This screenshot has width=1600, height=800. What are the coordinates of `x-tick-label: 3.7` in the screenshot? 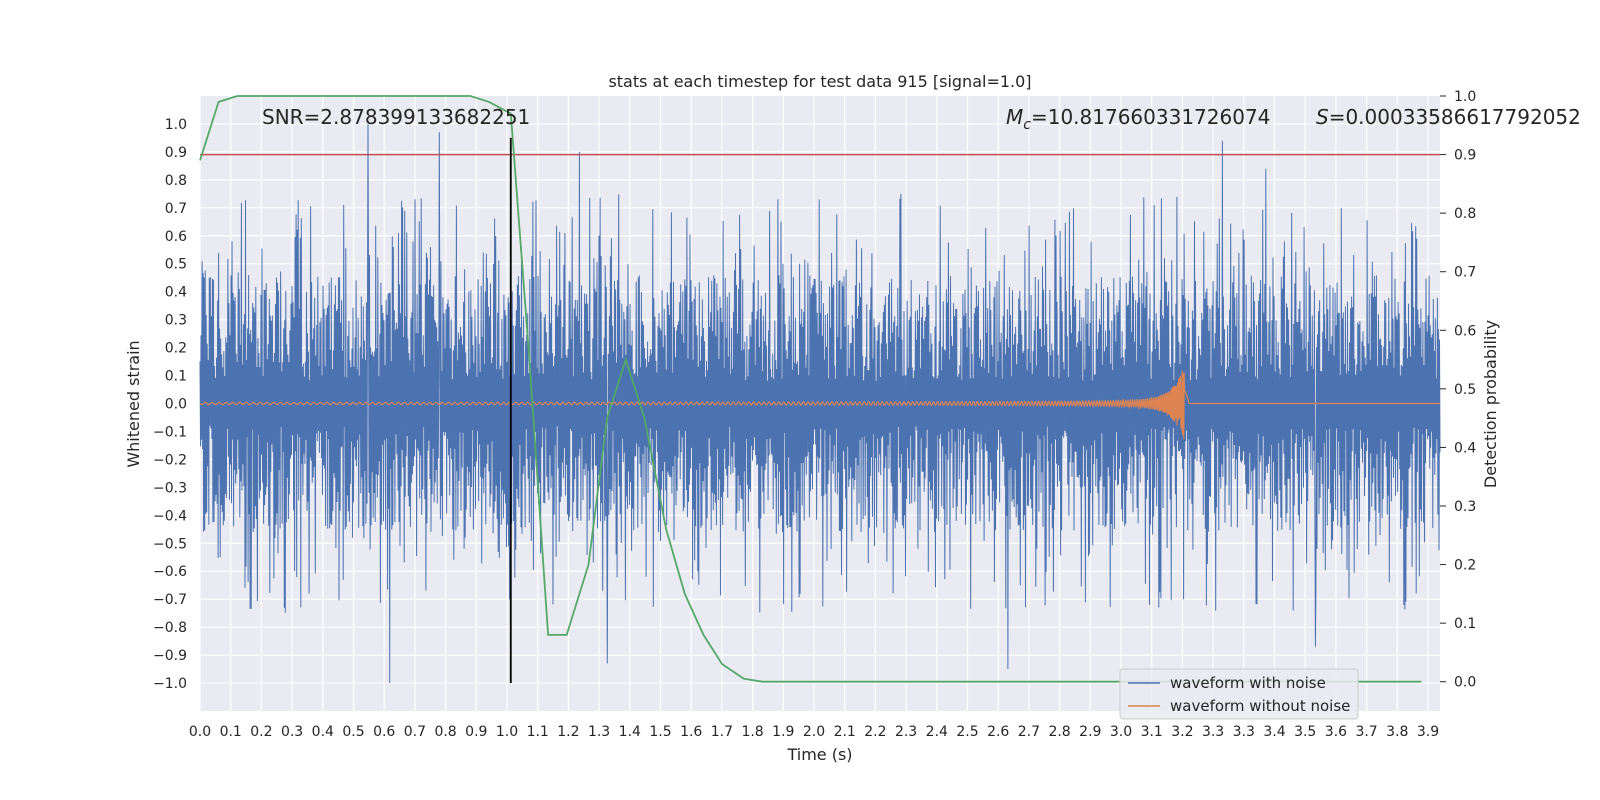 It's located at (1366, 732).